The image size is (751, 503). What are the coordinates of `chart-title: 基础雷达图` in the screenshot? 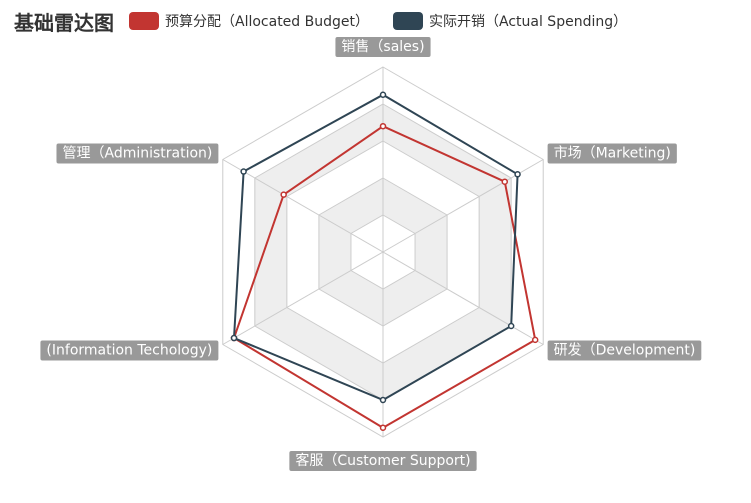 It's located at (64, 23).